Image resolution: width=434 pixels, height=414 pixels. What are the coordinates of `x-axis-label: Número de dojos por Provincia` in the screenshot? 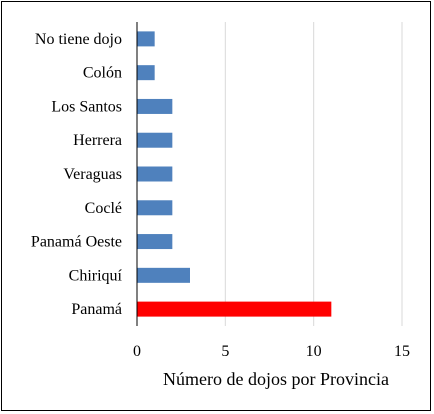 It's located at (276, 379).